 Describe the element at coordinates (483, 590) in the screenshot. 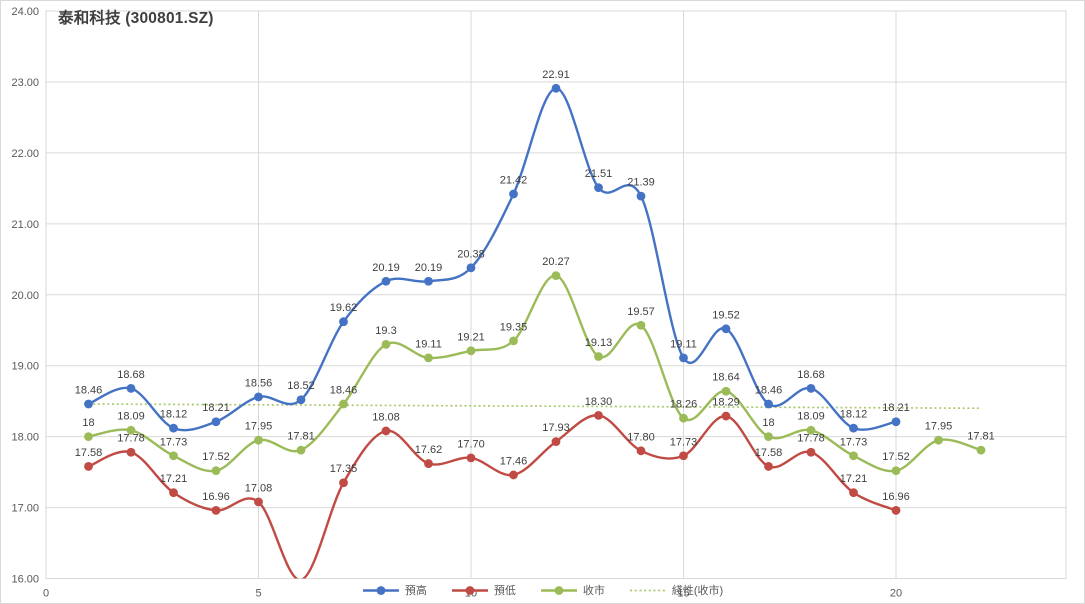

I see `legend-item-forecast-low: 預低` at that location.